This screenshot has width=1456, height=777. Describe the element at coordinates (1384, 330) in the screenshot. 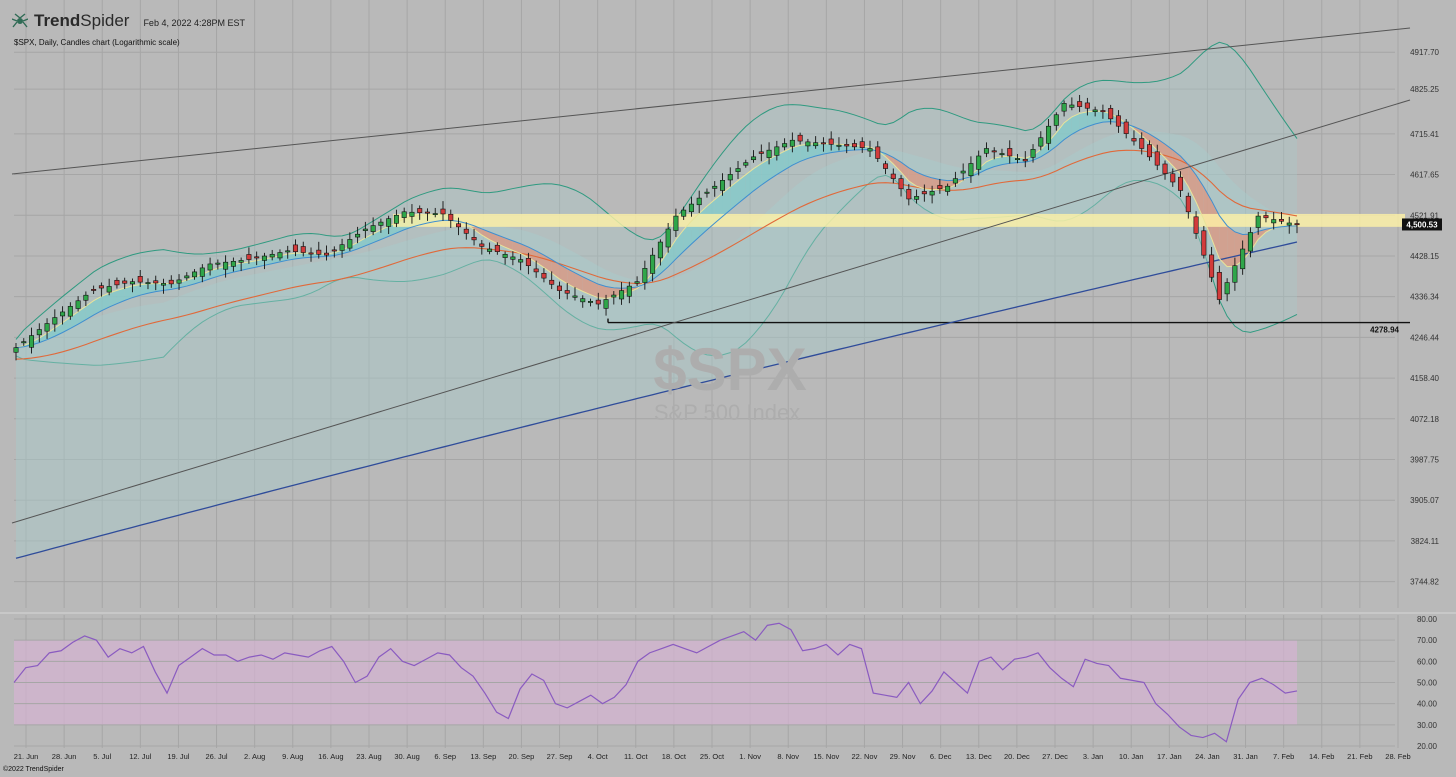

I see `support-label: 4278.94` at that location.